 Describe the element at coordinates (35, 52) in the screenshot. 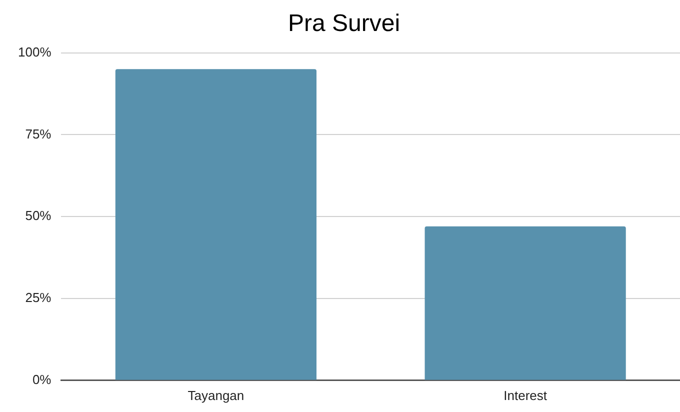

I see `y-tick-label: 100%` at that location.